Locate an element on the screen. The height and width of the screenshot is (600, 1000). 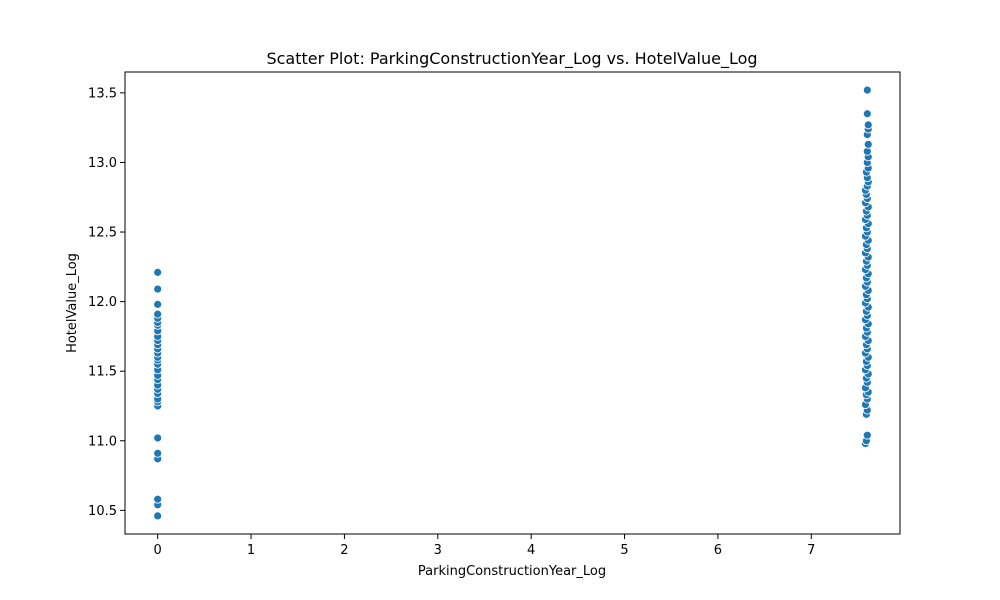
y-tick-label: 11.0 is located at coordinates (102, 441).